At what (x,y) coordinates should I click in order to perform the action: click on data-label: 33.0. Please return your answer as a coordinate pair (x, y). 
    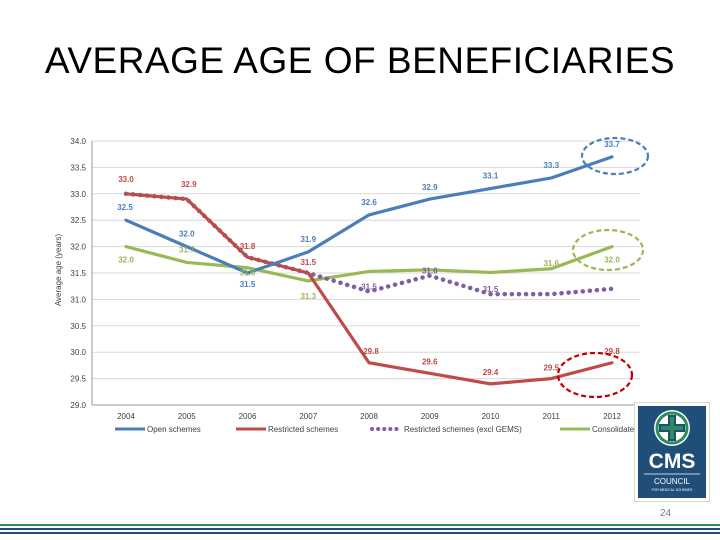
    Looking at the image, I should click on (126, 179).